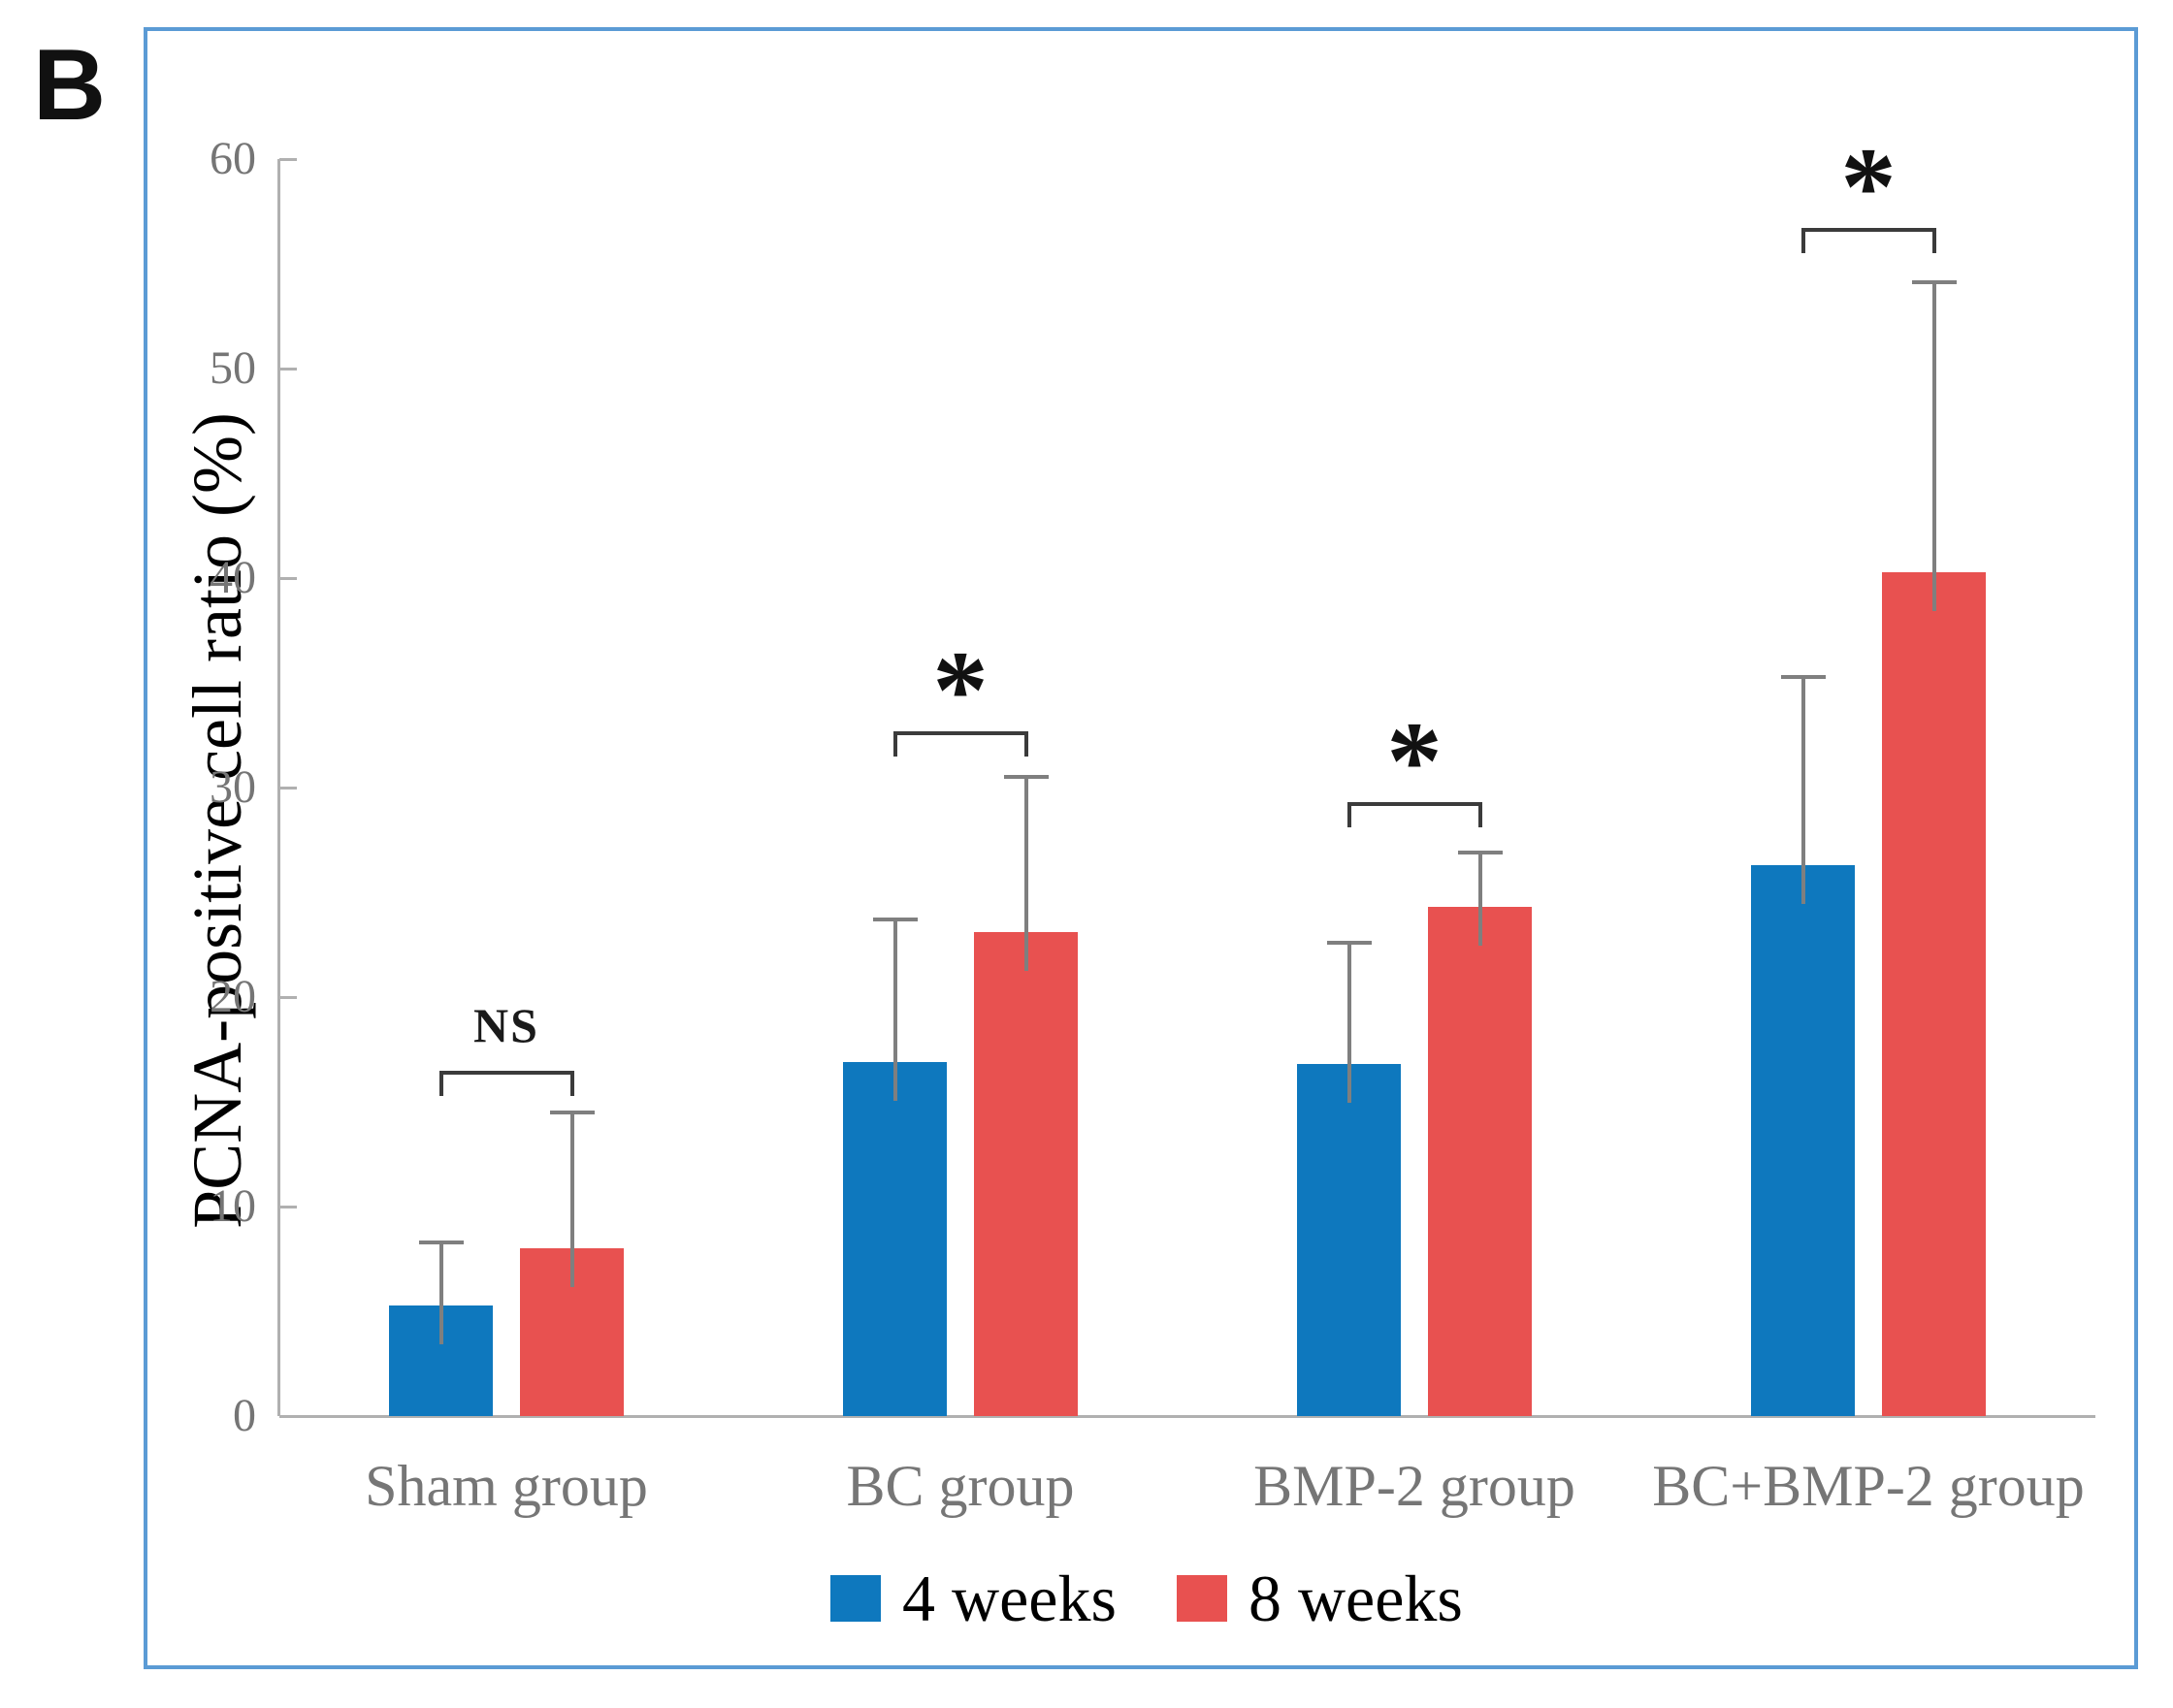  What do you see at coordinates (1934, 282) in the screenshot?
I see `error-bar-cap-8-weeks-bc-bmp-2-group` at bounding box center [1934, 282].